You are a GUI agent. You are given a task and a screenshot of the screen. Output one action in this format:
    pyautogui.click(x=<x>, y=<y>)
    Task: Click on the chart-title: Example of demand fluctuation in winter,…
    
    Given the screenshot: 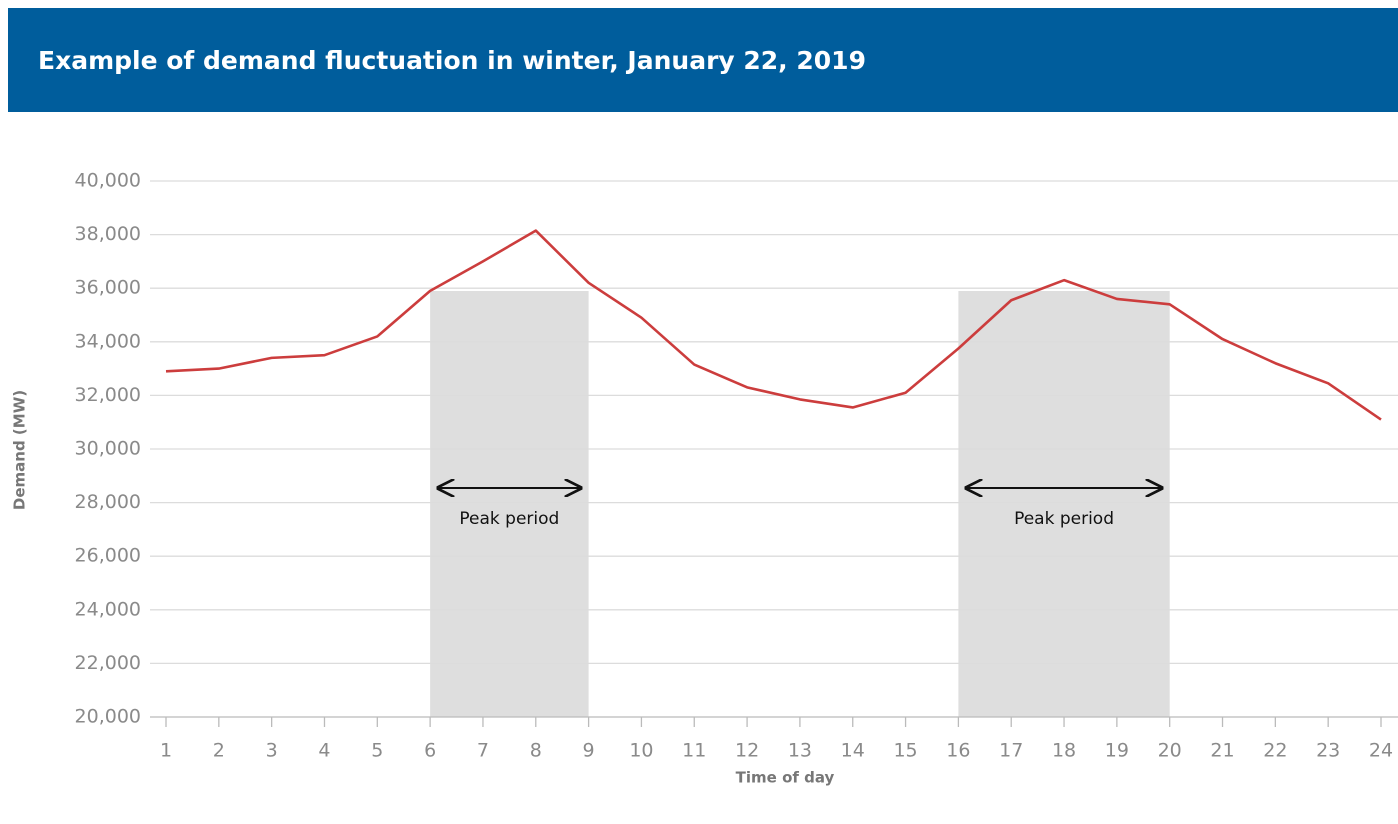 What is the action you would take?
    pyautogui.click(x=452, y=60)
    